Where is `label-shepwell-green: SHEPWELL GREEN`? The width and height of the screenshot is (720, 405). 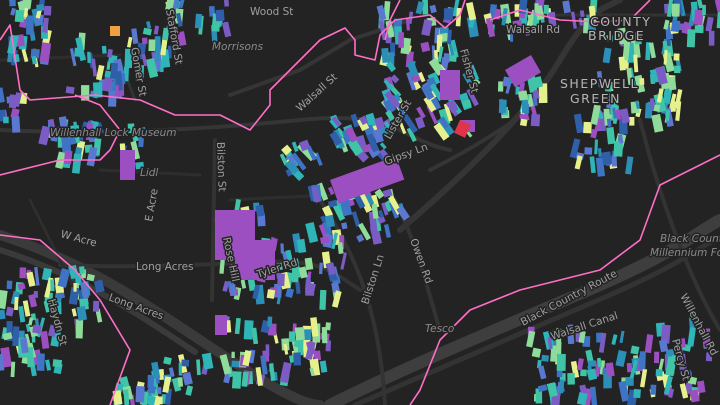 label-shepwell-green: SHEPWELL GREEN is located at coordinates (599, 91).